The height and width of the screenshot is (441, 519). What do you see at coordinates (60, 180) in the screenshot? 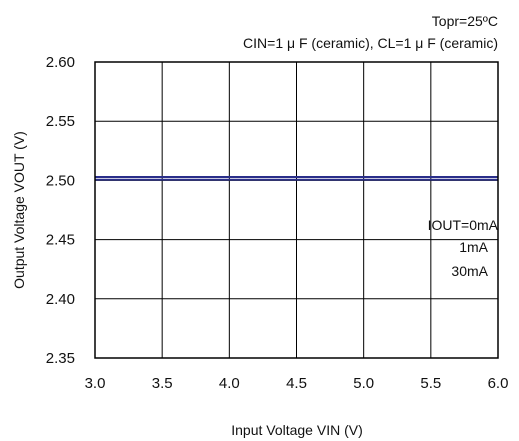
I see `y-tick-label: 2.50` at bounding box center [60, 180].